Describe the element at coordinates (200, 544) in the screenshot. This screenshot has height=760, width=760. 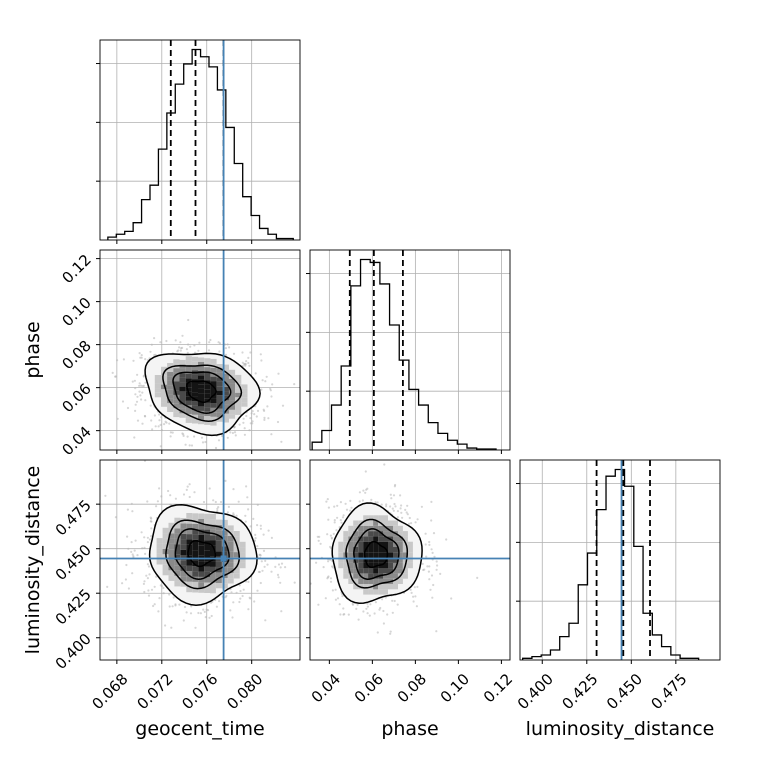
I see `density-geocent-time-vs-luminosity-distance` at that location.